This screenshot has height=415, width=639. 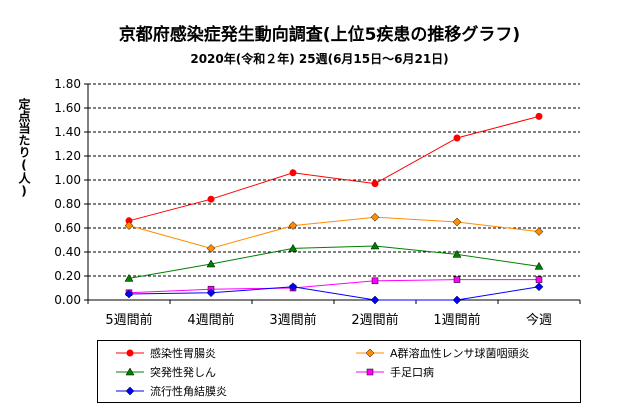 What do you see at coordinates (67, 156) in the screenshot?
I see `y-tick-label: 1.20` at bounding box center [67, 156].